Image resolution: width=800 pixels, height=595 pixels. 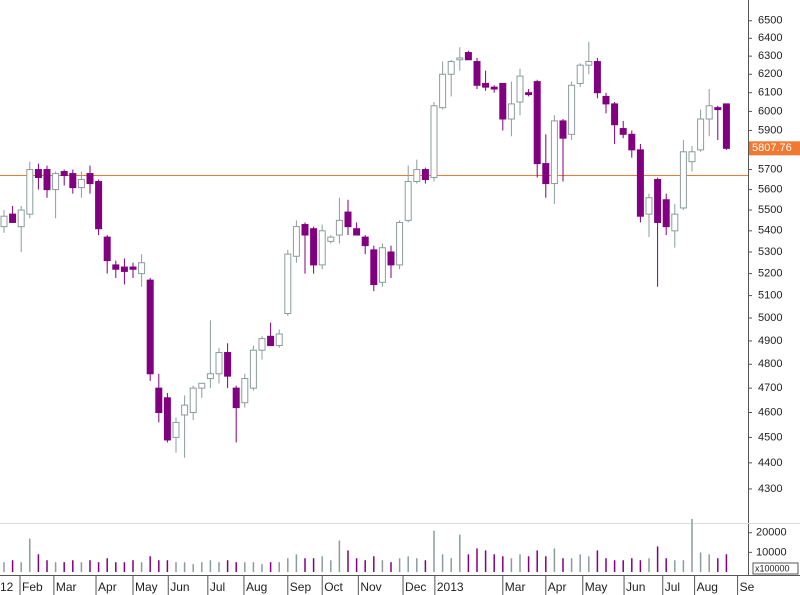 I want to click on x-tick-label: Dec, so click(x=415, y=587).